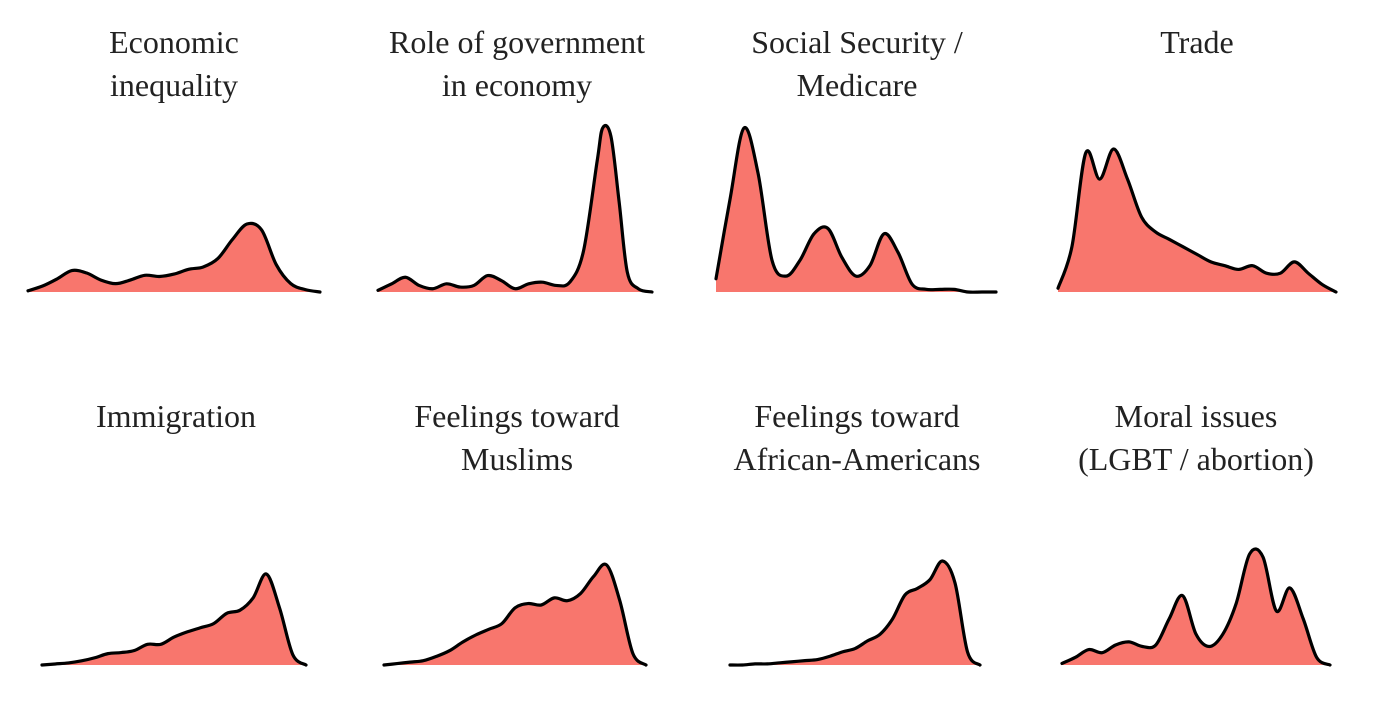 The height and width of the screenshot is (726, 1400). I want to click on panel-title: Immigration, so click(188, 416).